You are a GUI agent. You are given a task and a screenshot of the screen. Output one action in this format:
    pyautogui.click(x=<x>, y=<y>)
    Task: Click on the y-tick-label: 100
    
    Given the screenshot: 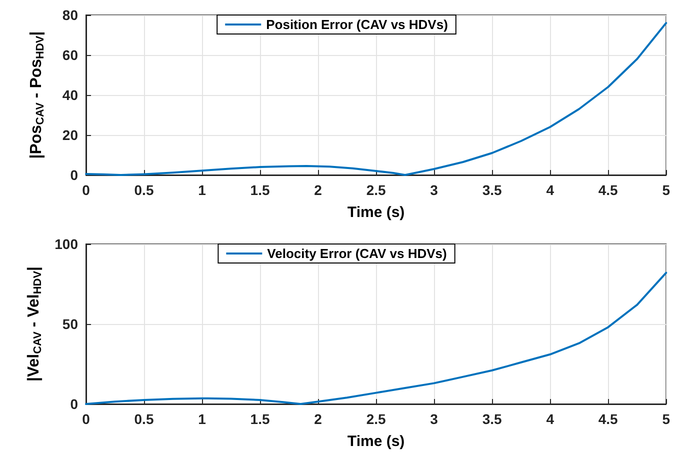 What is the action you would take?
    pyautogui.click(x=66, y=244)
    